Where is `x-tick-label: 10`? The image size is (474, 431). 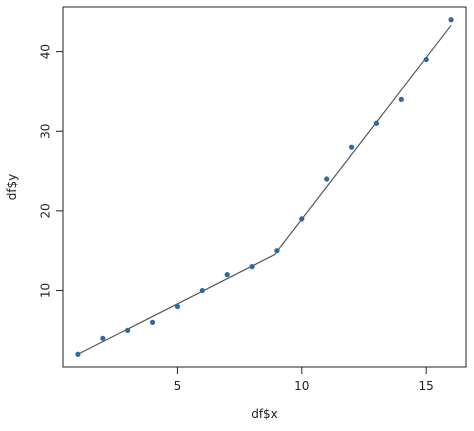 x-tick-label: 10 is located at coordinates (301, 386).